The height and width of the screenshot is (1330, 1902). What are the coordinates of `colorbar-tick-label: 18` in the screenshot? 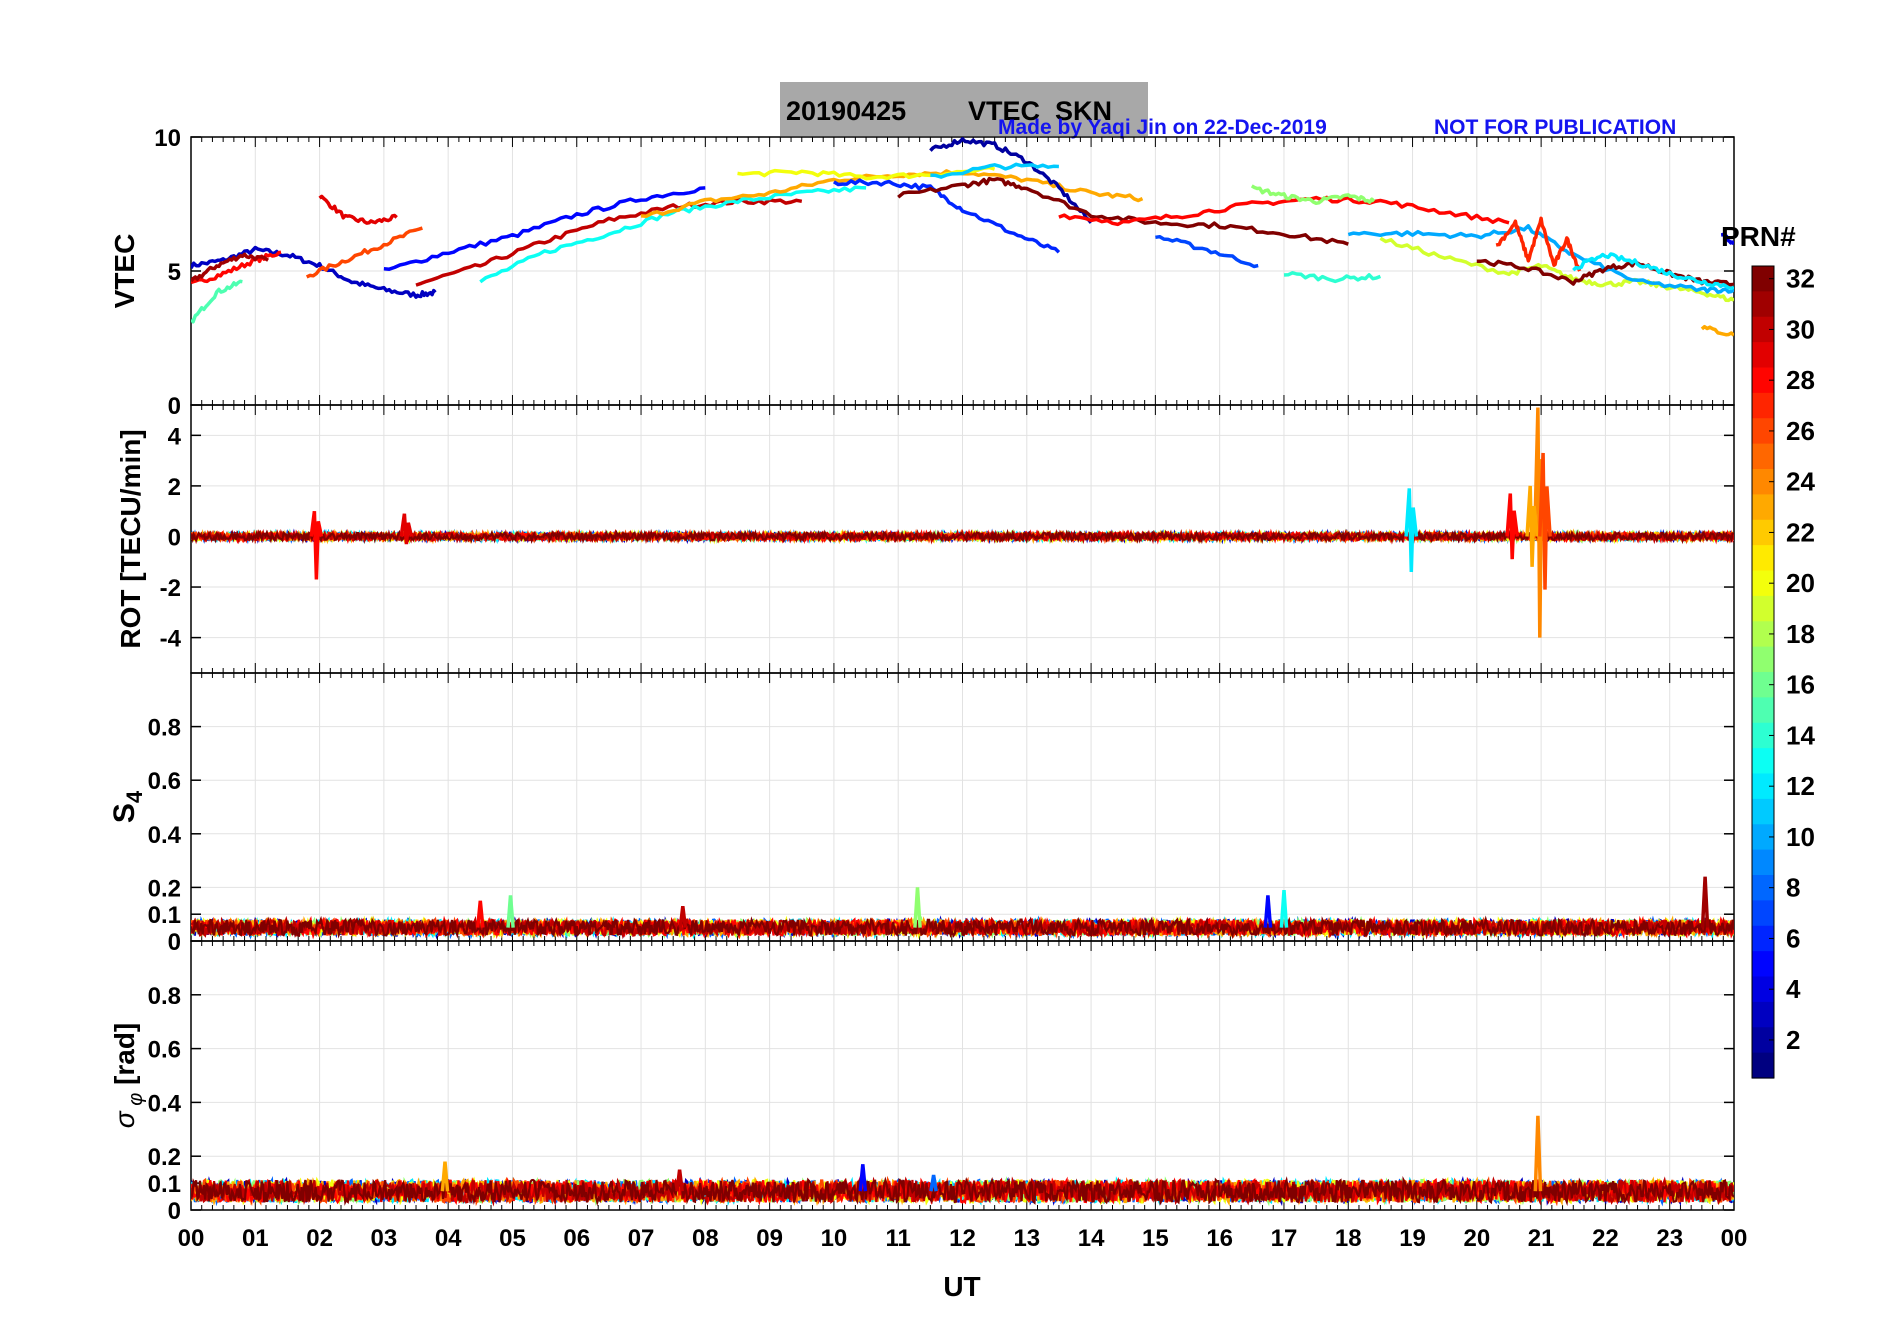 It's located at (1800, 634).